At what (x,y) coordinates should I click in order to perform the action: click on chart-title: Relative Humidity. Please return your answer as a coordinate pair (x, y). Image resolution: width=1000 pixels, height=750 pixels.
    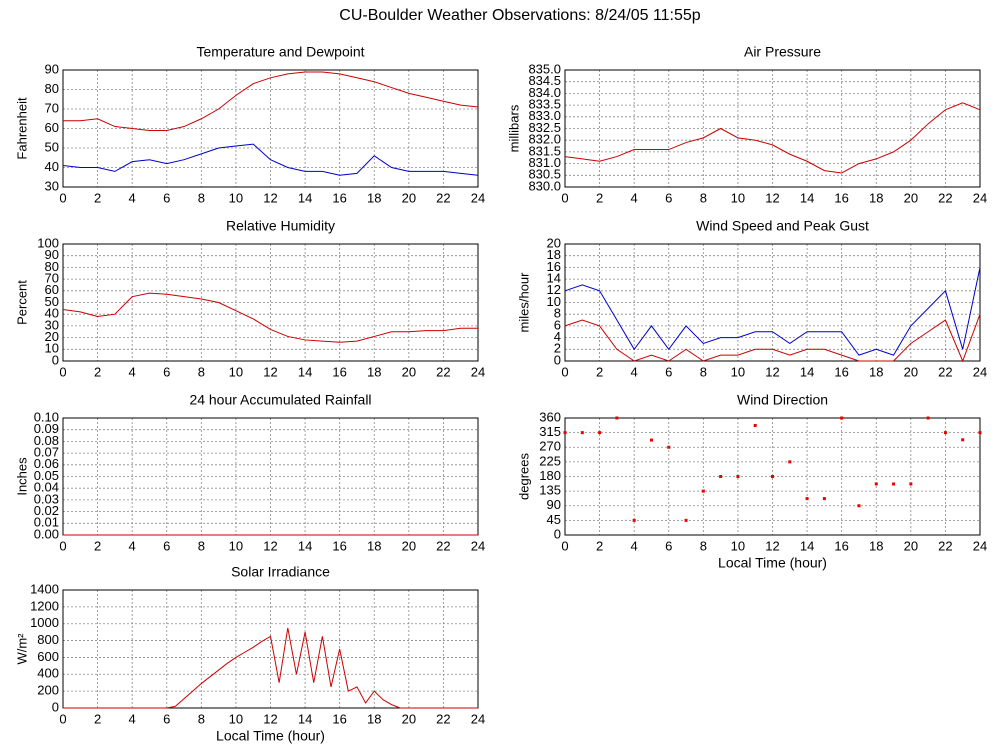
    Looking at the image, I should click on (280, 226).